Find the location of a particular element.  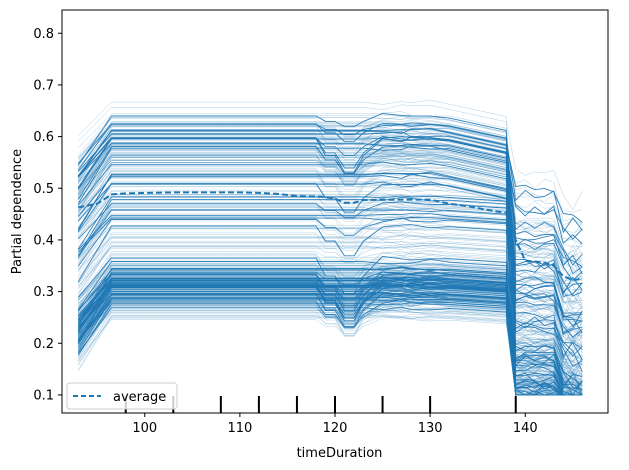

x-axis: 100 110 120 130 140 is located at coordinates (335, 424).